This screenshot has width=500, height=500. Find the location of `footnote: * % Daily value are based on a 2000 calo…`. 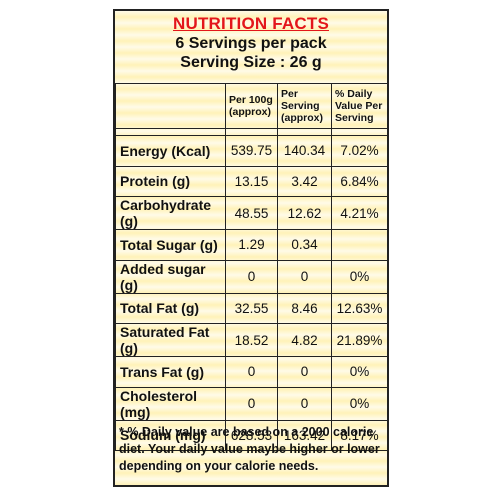

footnote: * % Daily value are based on a 2000 calo… is located at coordinates (249, 449).